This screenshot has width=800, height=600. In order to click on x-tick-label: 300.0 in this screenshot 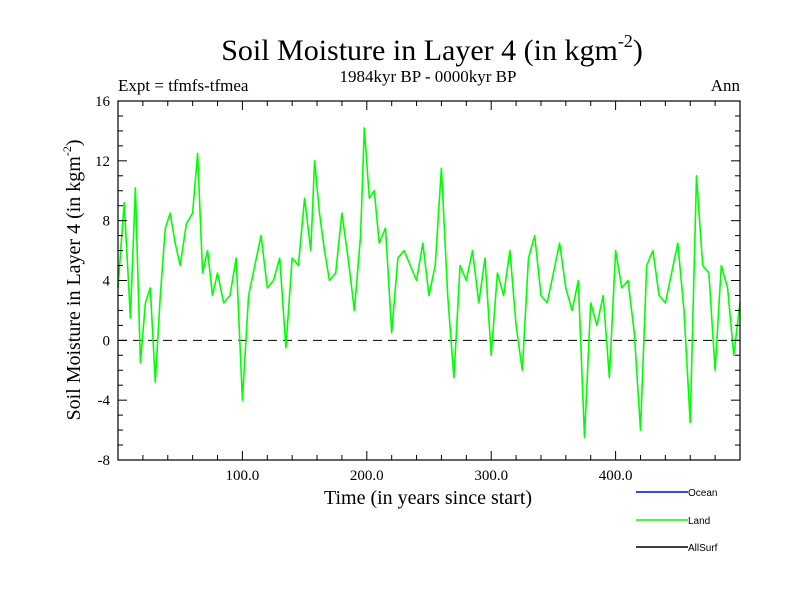, I will do `click(491, 476)`.